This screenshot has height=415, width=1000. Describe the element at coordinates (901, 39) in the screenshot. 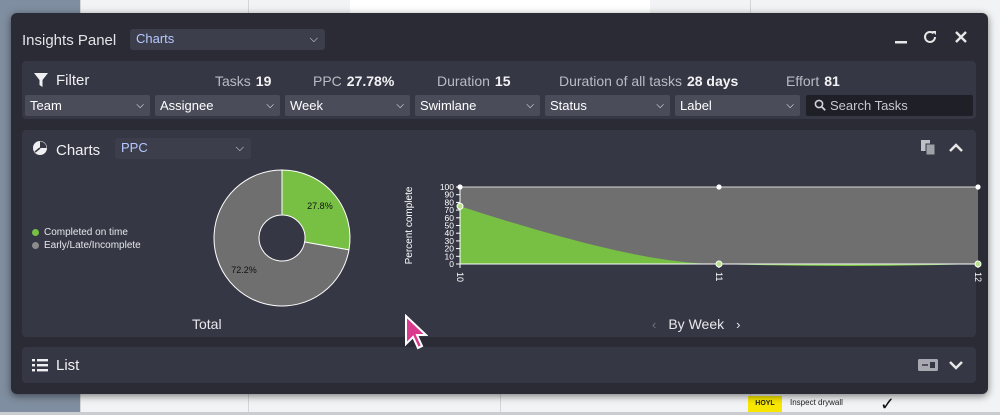

I see `minimize-icon` at that location.